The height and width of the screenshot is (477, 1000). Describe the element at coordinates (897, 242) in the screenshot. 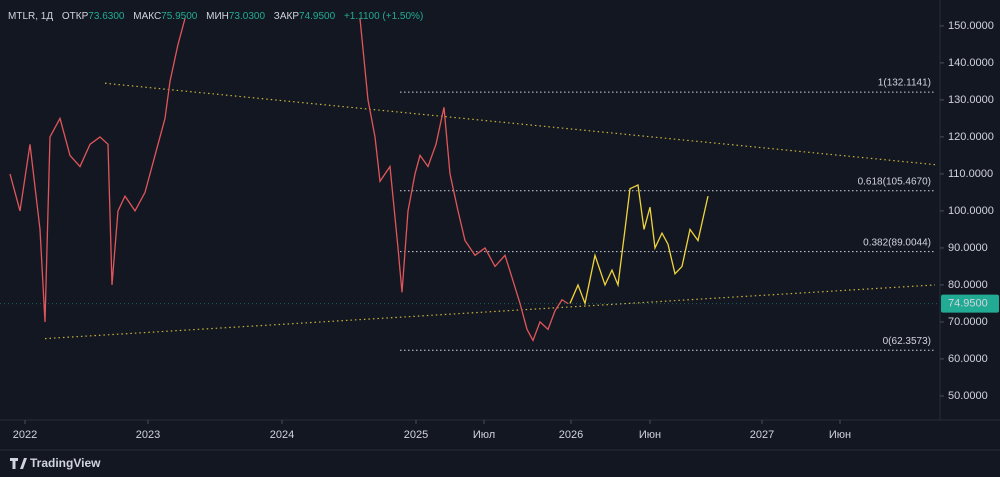

I see `fib-label: 0.382(89.0044)` at that location.